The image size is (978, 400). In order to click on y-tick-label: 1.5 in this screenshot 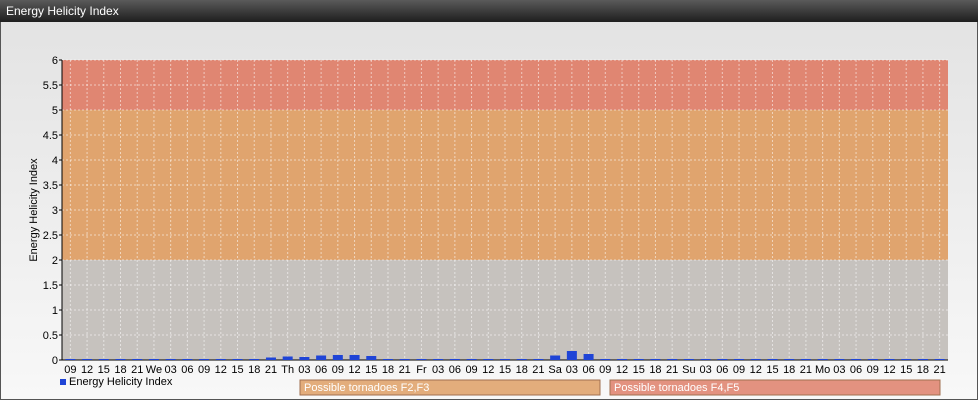, I will do `click(50, 286)`.